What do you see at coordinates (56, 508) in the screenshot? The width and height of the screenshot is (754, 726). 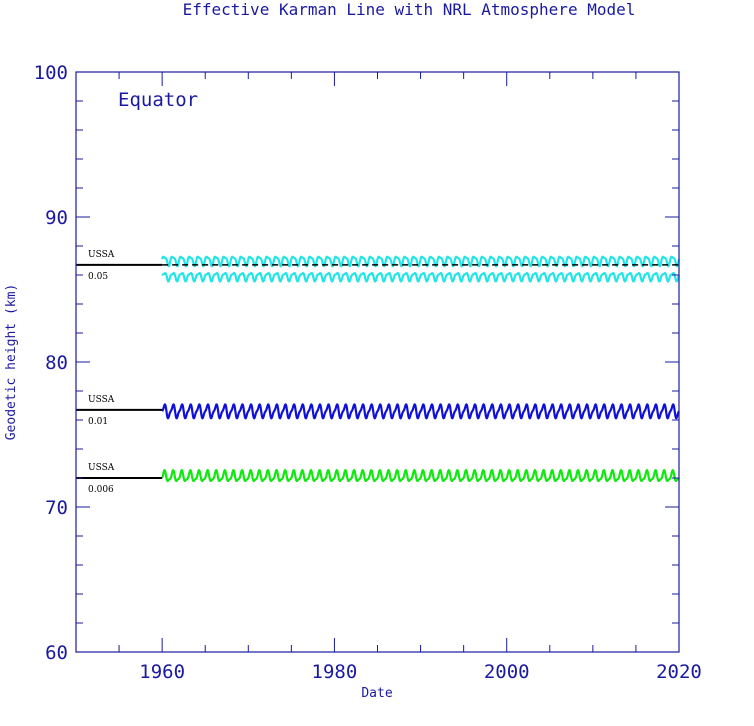 I see `y-tick-label: 70` at bounding box center [56, 508].